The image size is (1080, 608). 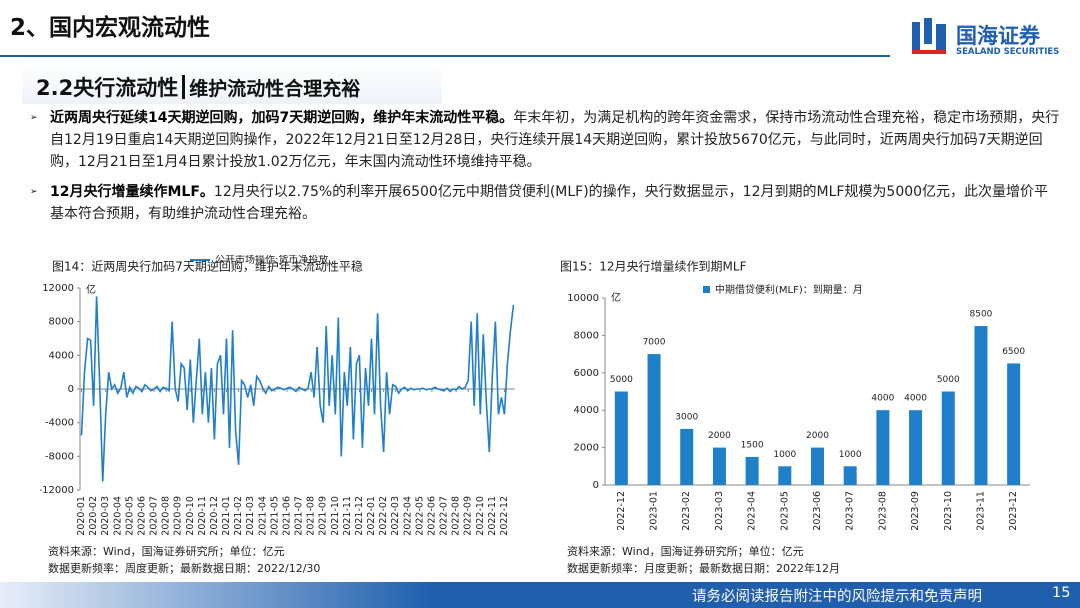 What do you see at coordinates (653, 267) in the screenshot?
I see `chart-title: 图15：12月央行增量续作到期MLF` at bounding box center [653, 267].